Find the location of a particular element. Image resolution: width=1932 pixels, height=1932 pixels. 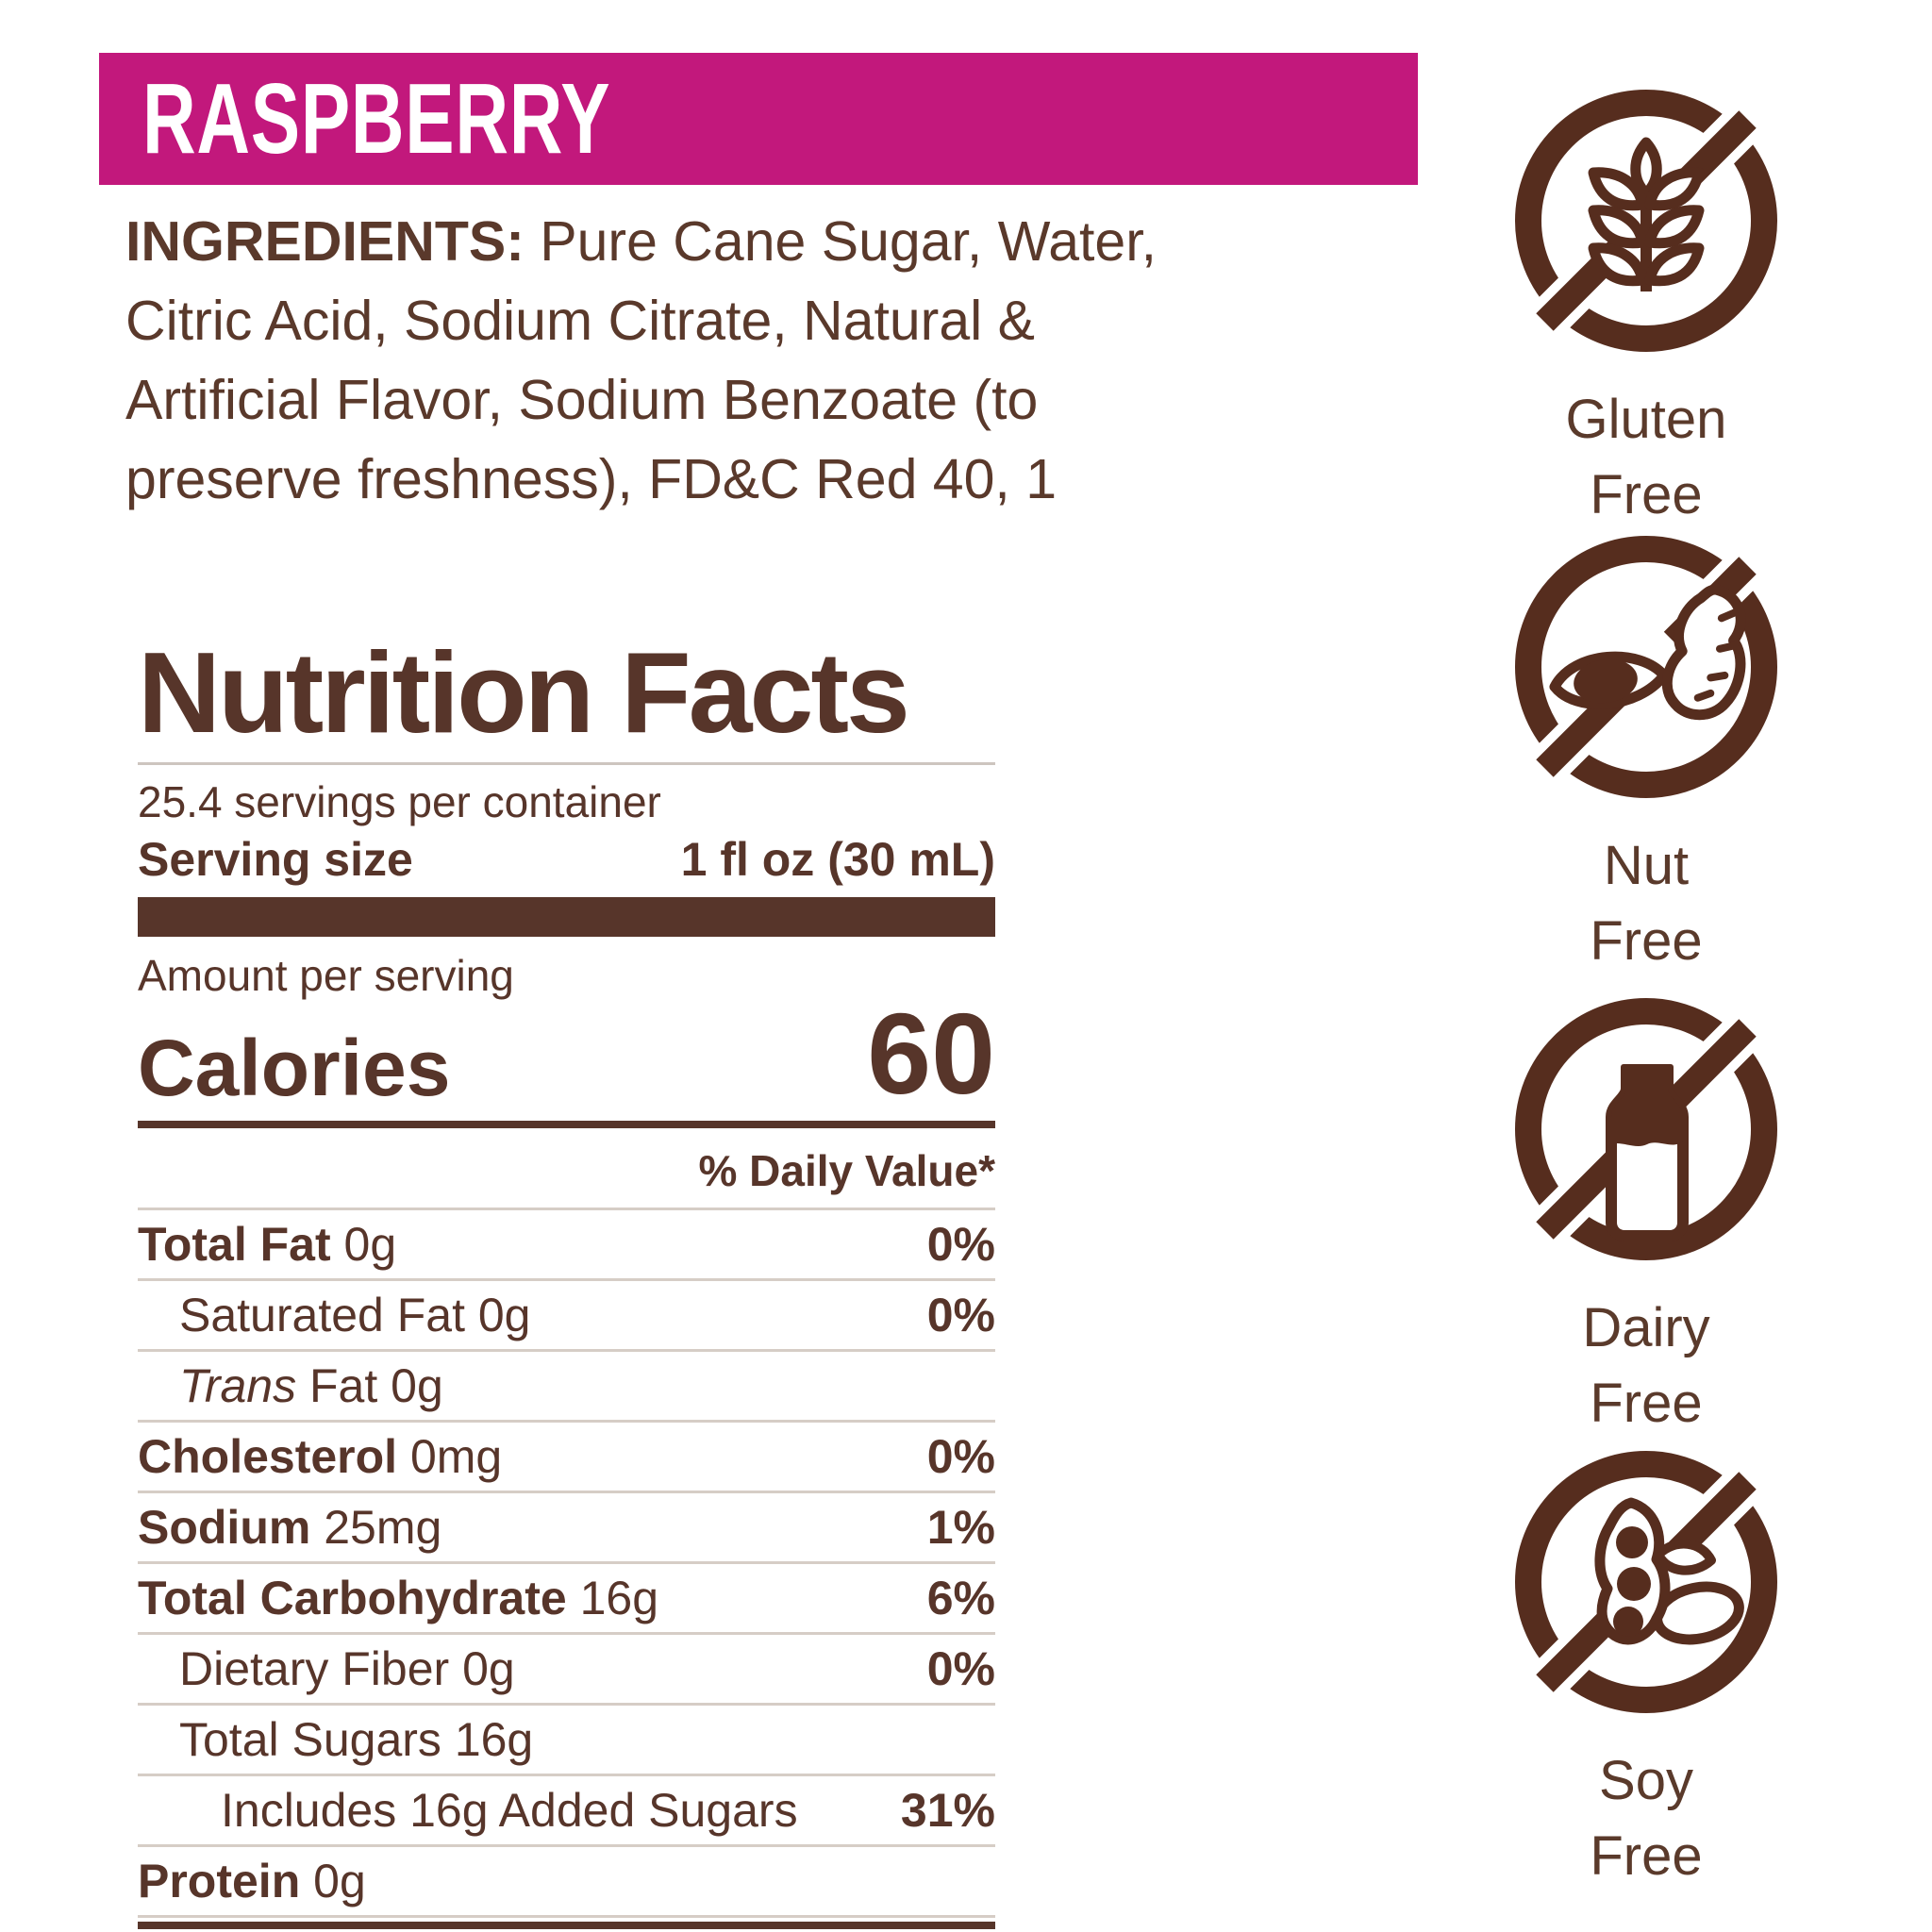

badge-label: Soy Free is located at coordinates (1647, 1819).